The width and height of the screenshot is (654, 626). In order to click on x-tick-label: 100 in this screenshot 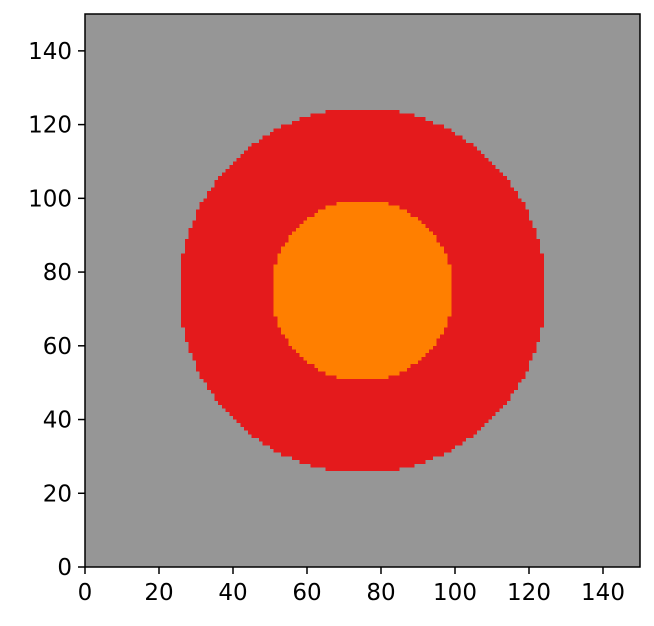, I will do `click(455, 593)`.